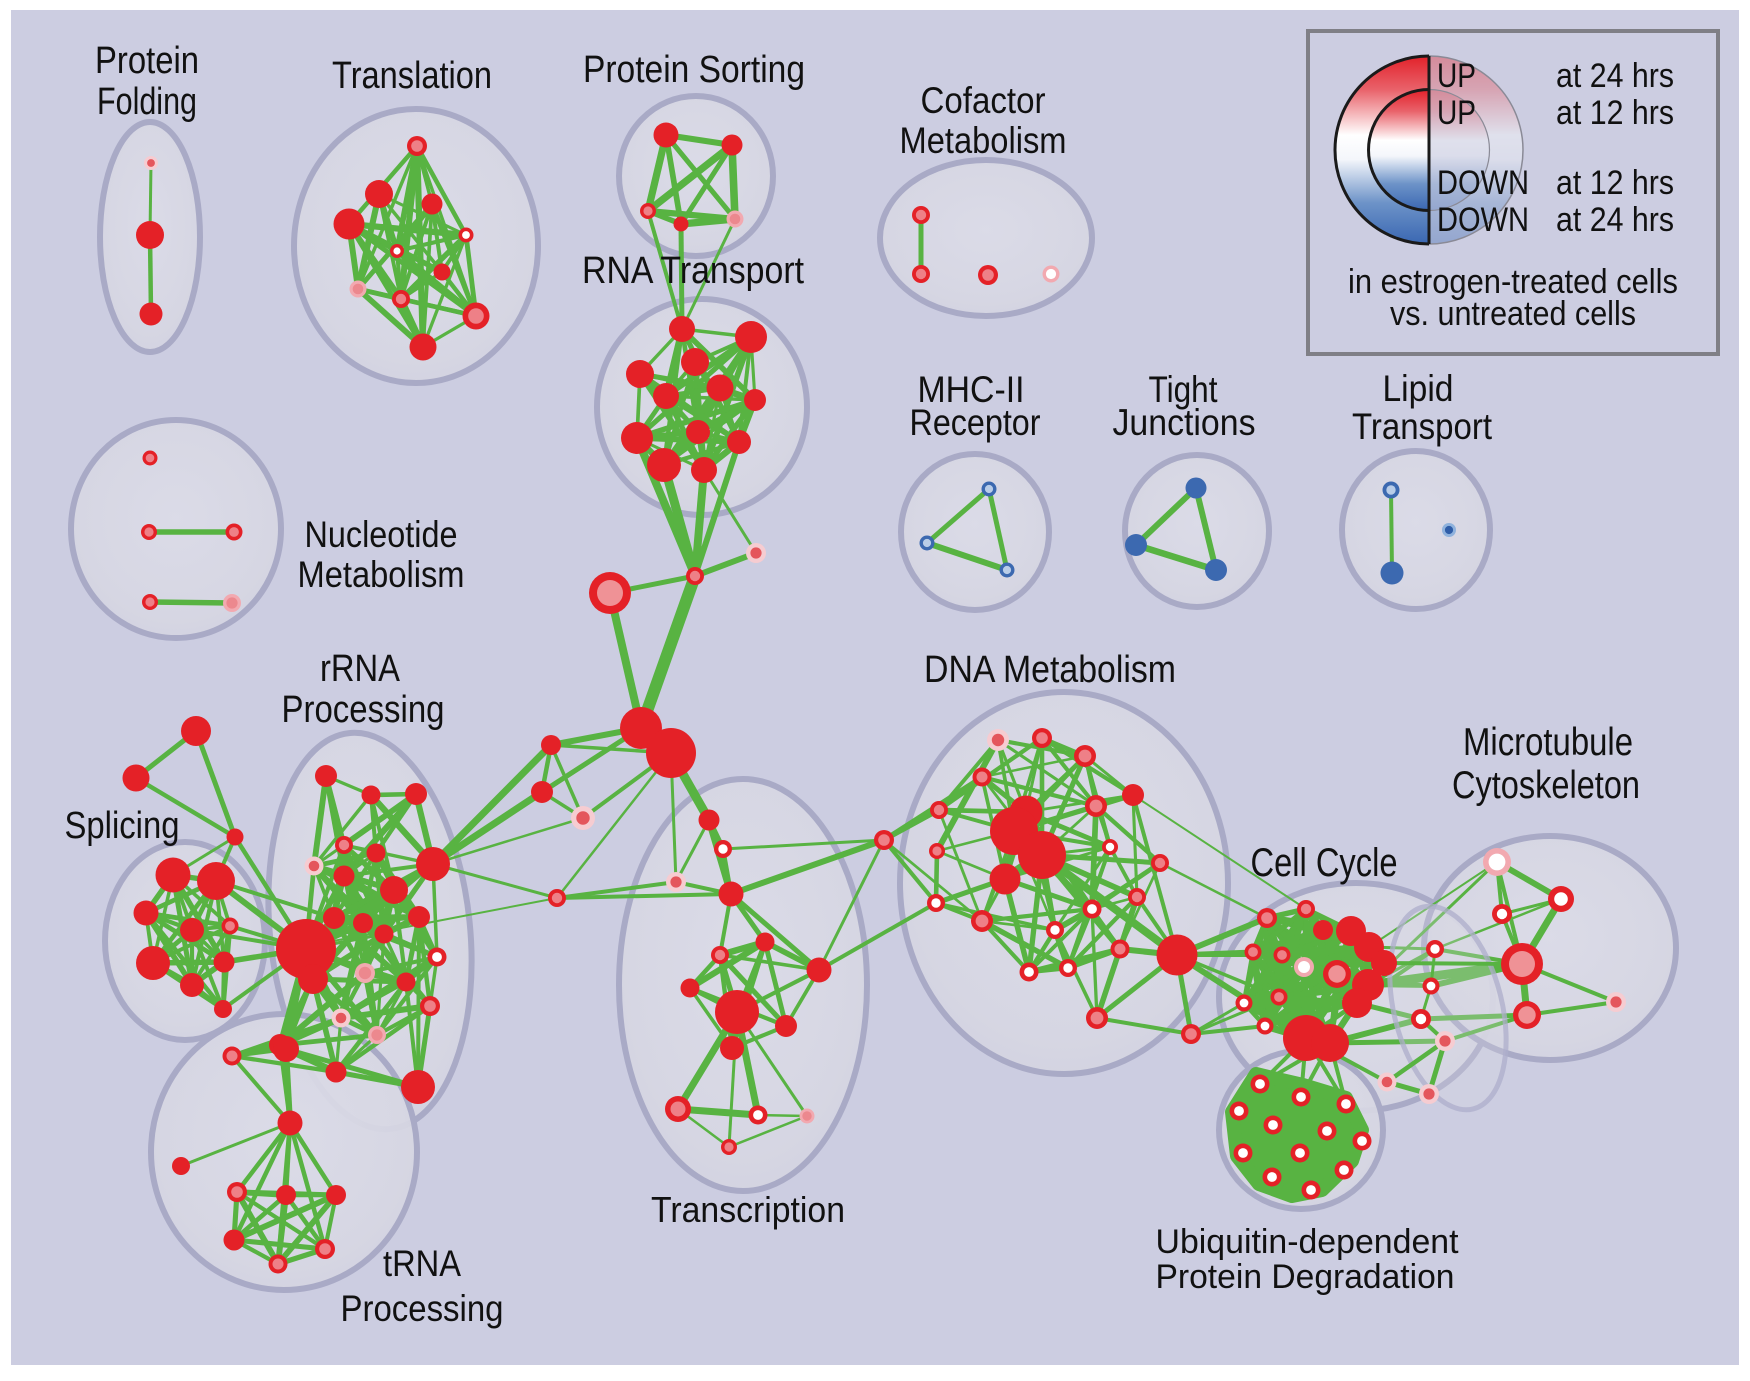 Image resolution: width=1750 pixels, height=1381 pixels. Describe the element at coordinates (381, 534) in the screenshot. I see `svg-text: Nucleotide` at that location.